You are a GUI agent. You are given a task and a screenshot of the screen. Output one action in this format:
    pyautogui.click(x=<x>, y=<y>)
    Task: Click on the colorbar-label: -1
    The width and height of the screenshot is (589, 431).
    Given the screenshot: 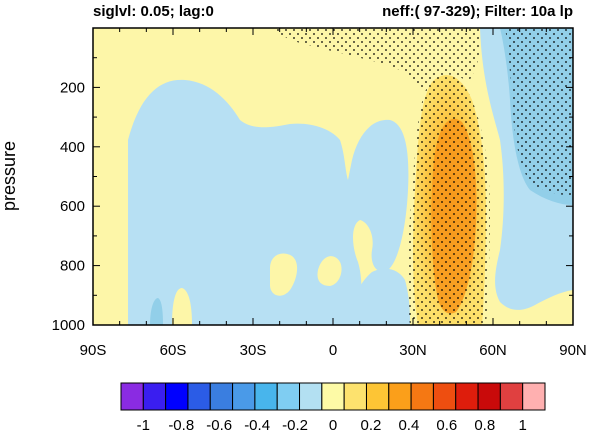 What is the action you would take?
    pyautogui.click(x=143, y=424)
    